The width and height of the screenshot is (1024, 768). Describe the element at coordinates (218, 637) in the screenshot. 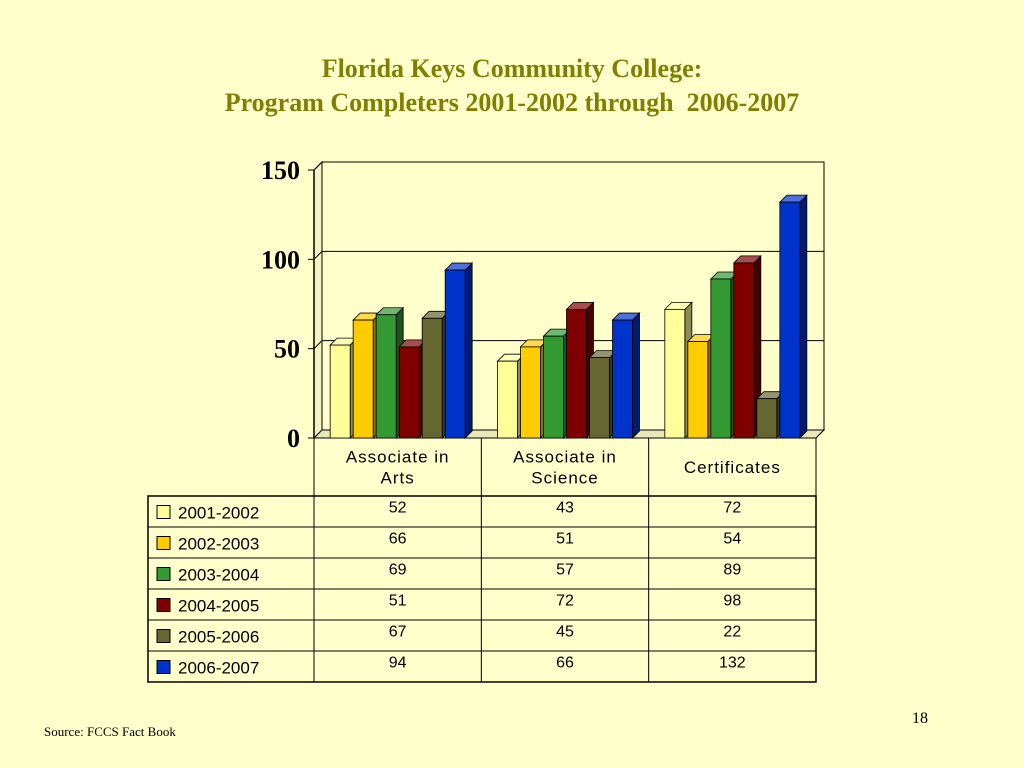

I see `legend-label: 2005-2006` at that location.